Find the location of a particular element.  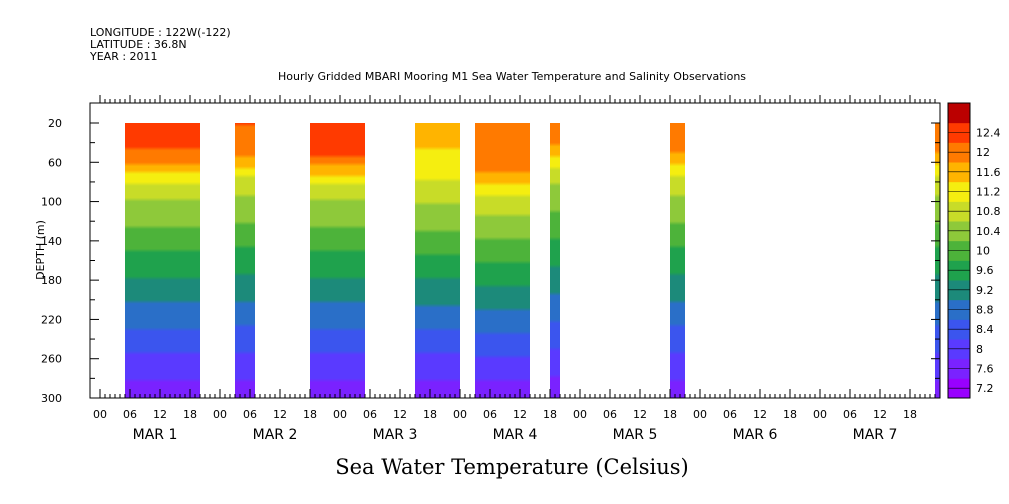

colorbar-label: 8.8 is located at coordinates (985, 310).